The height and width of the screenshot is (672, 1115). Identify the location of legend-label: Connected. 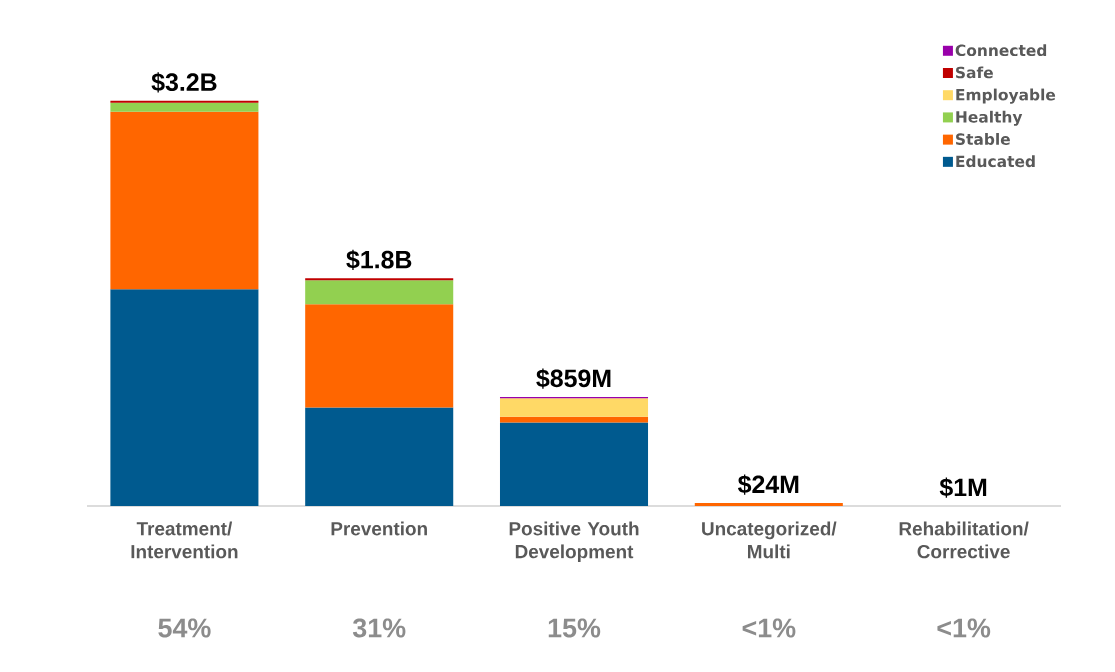
(1001, 50).